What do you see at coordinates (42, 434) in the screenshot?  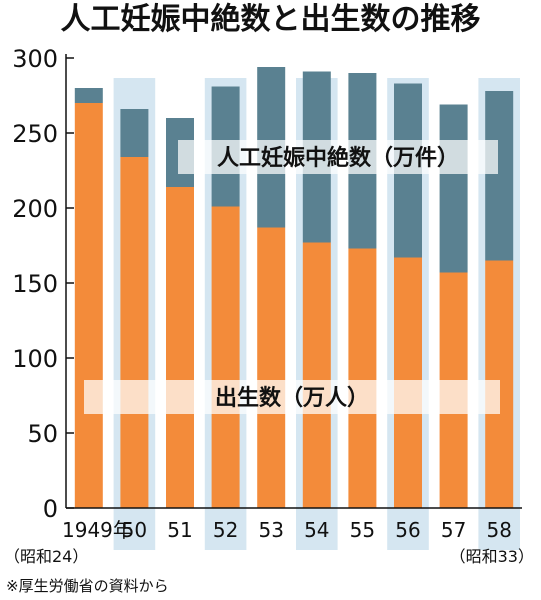 I see `y-tick-label-50: 50` at bounding box center [42, 434].